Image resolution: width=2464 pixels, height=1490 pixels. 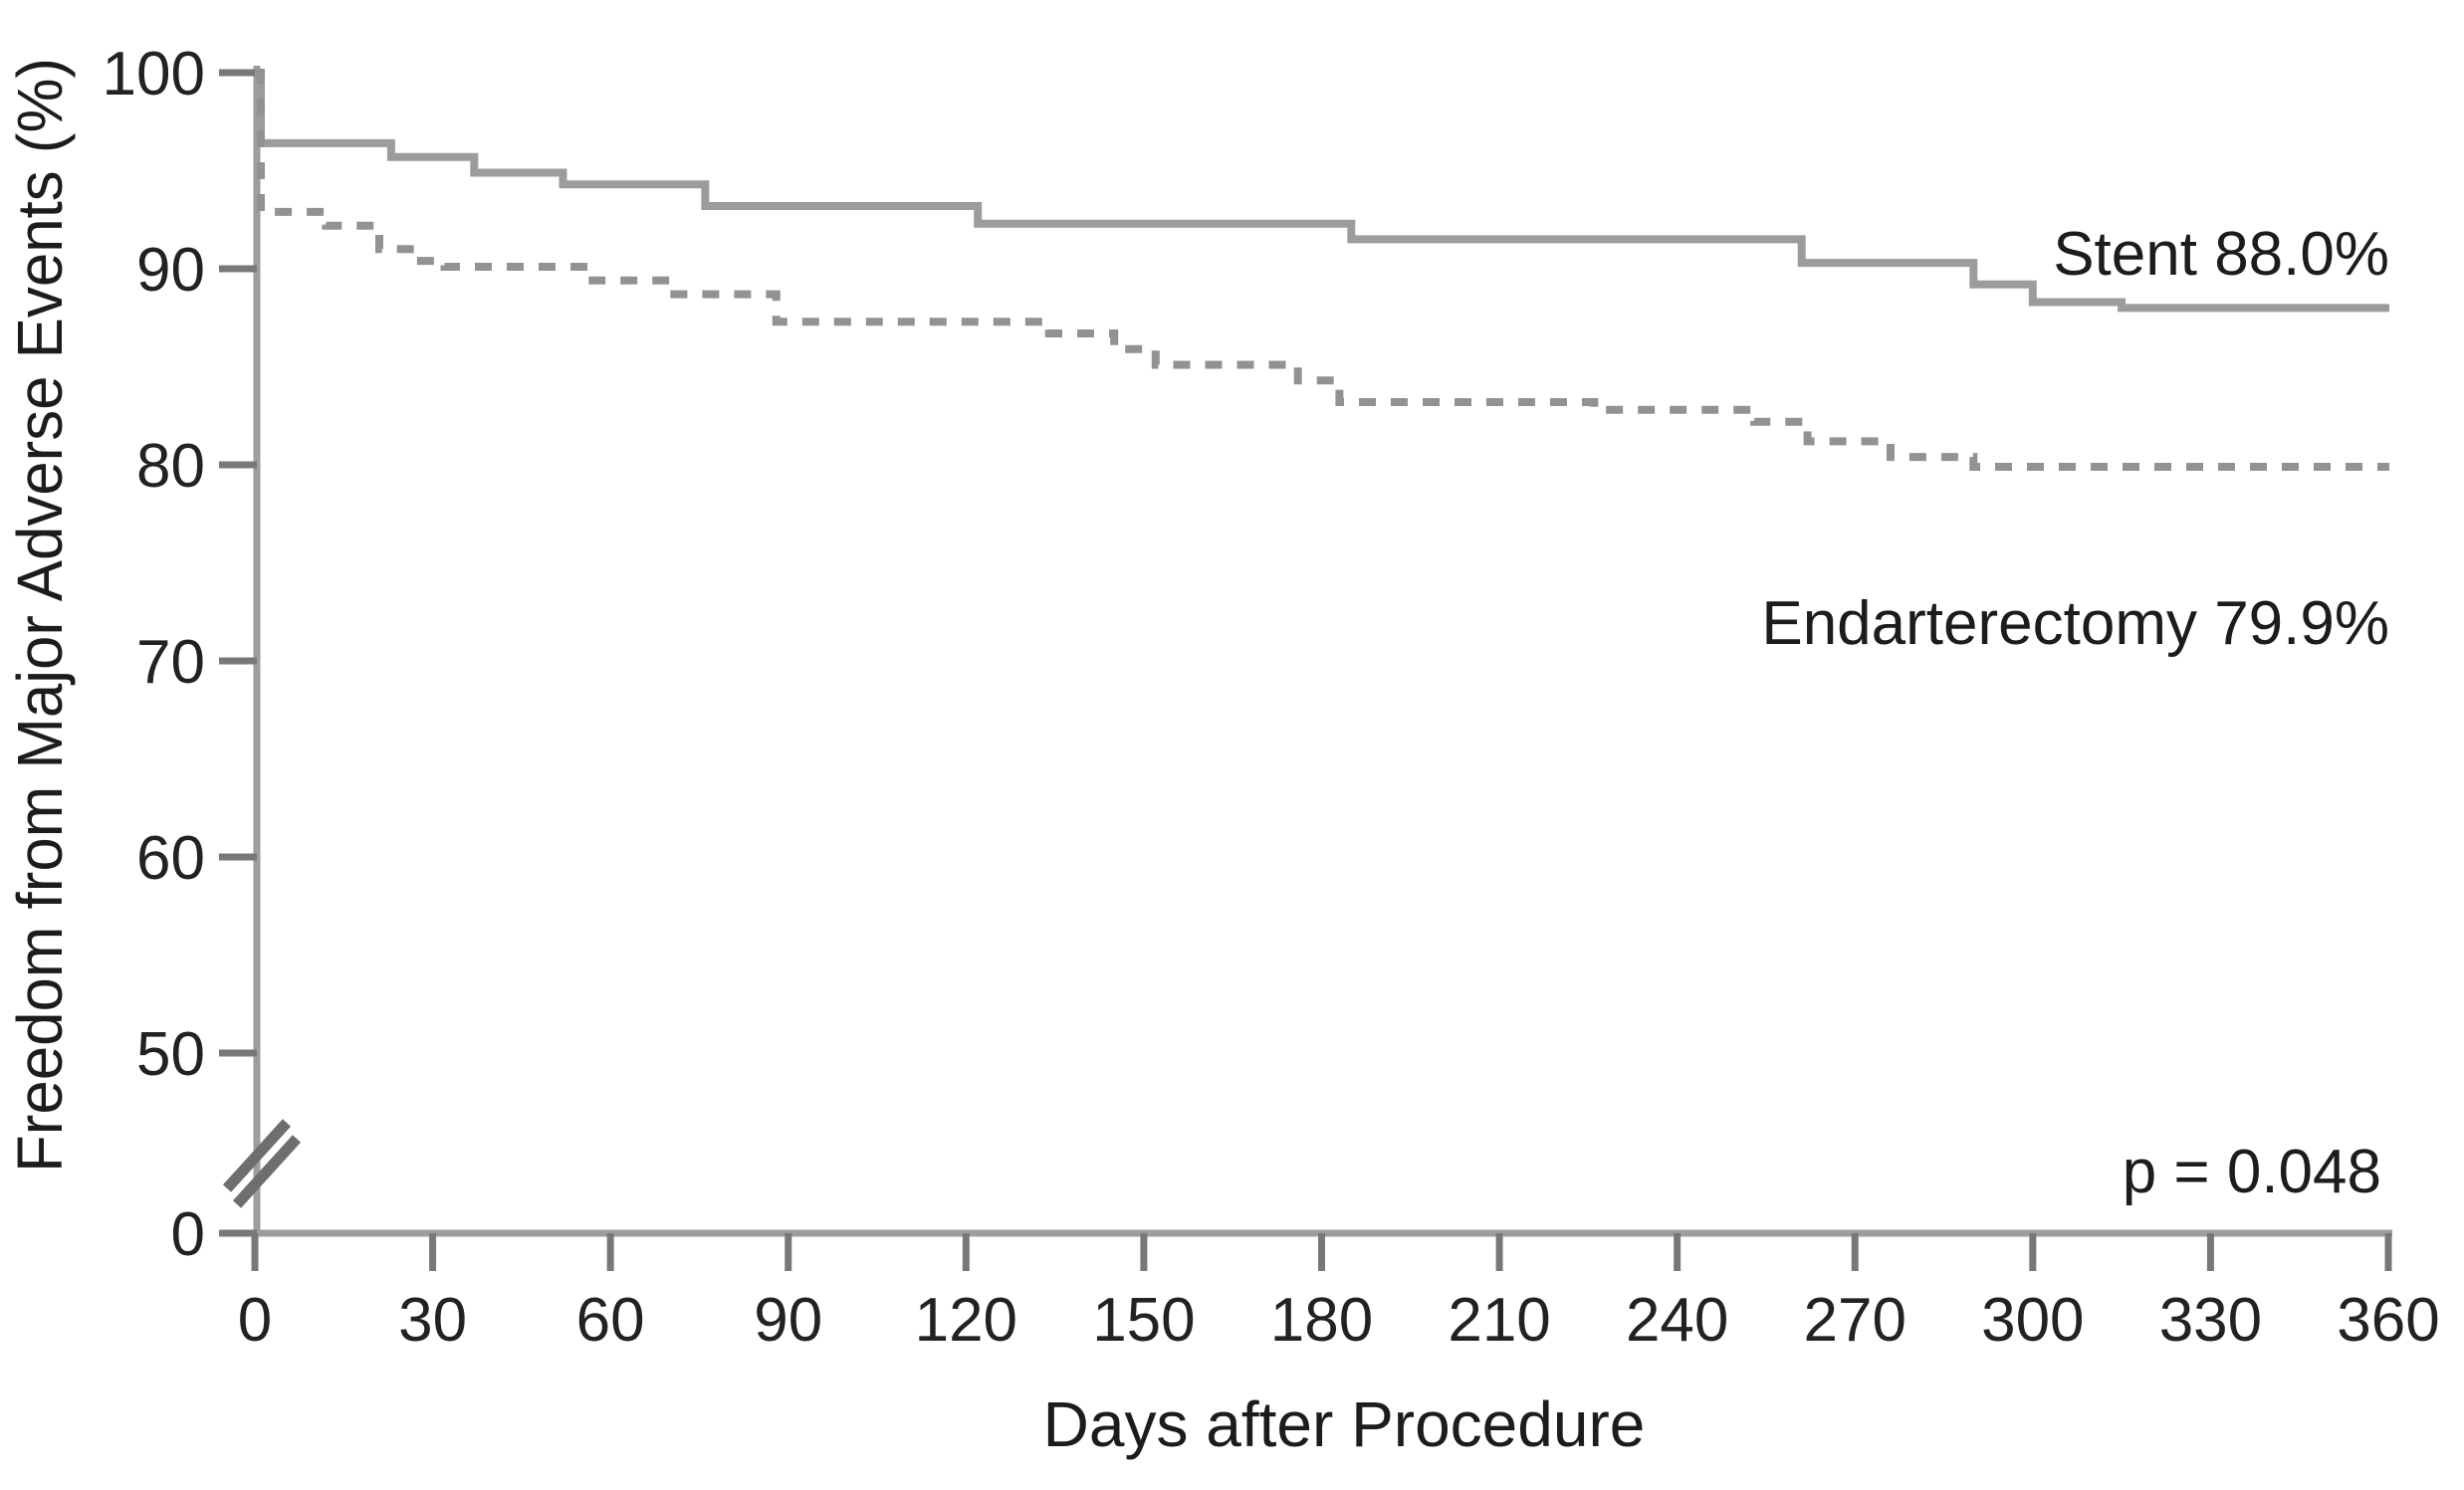 What do you see at coordinates (1499, 1320) in the screenshot?
I see `x-tick-label: 210` at bounding box center [1499, 1320].